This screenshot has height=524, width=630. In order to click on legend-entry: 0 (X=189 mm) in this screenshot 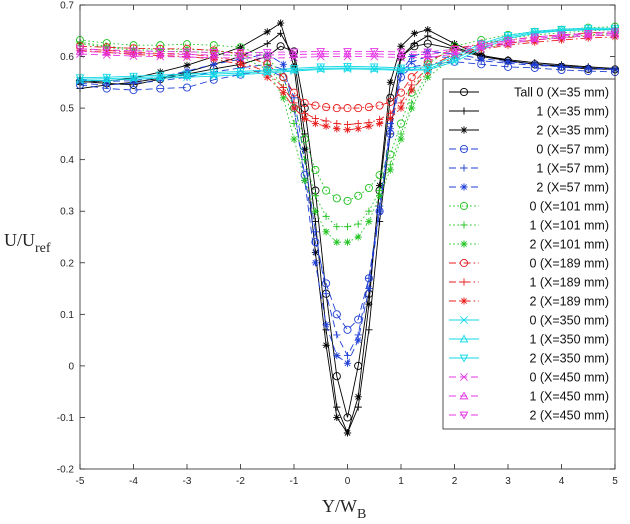, I will do `click(529, 264)`.